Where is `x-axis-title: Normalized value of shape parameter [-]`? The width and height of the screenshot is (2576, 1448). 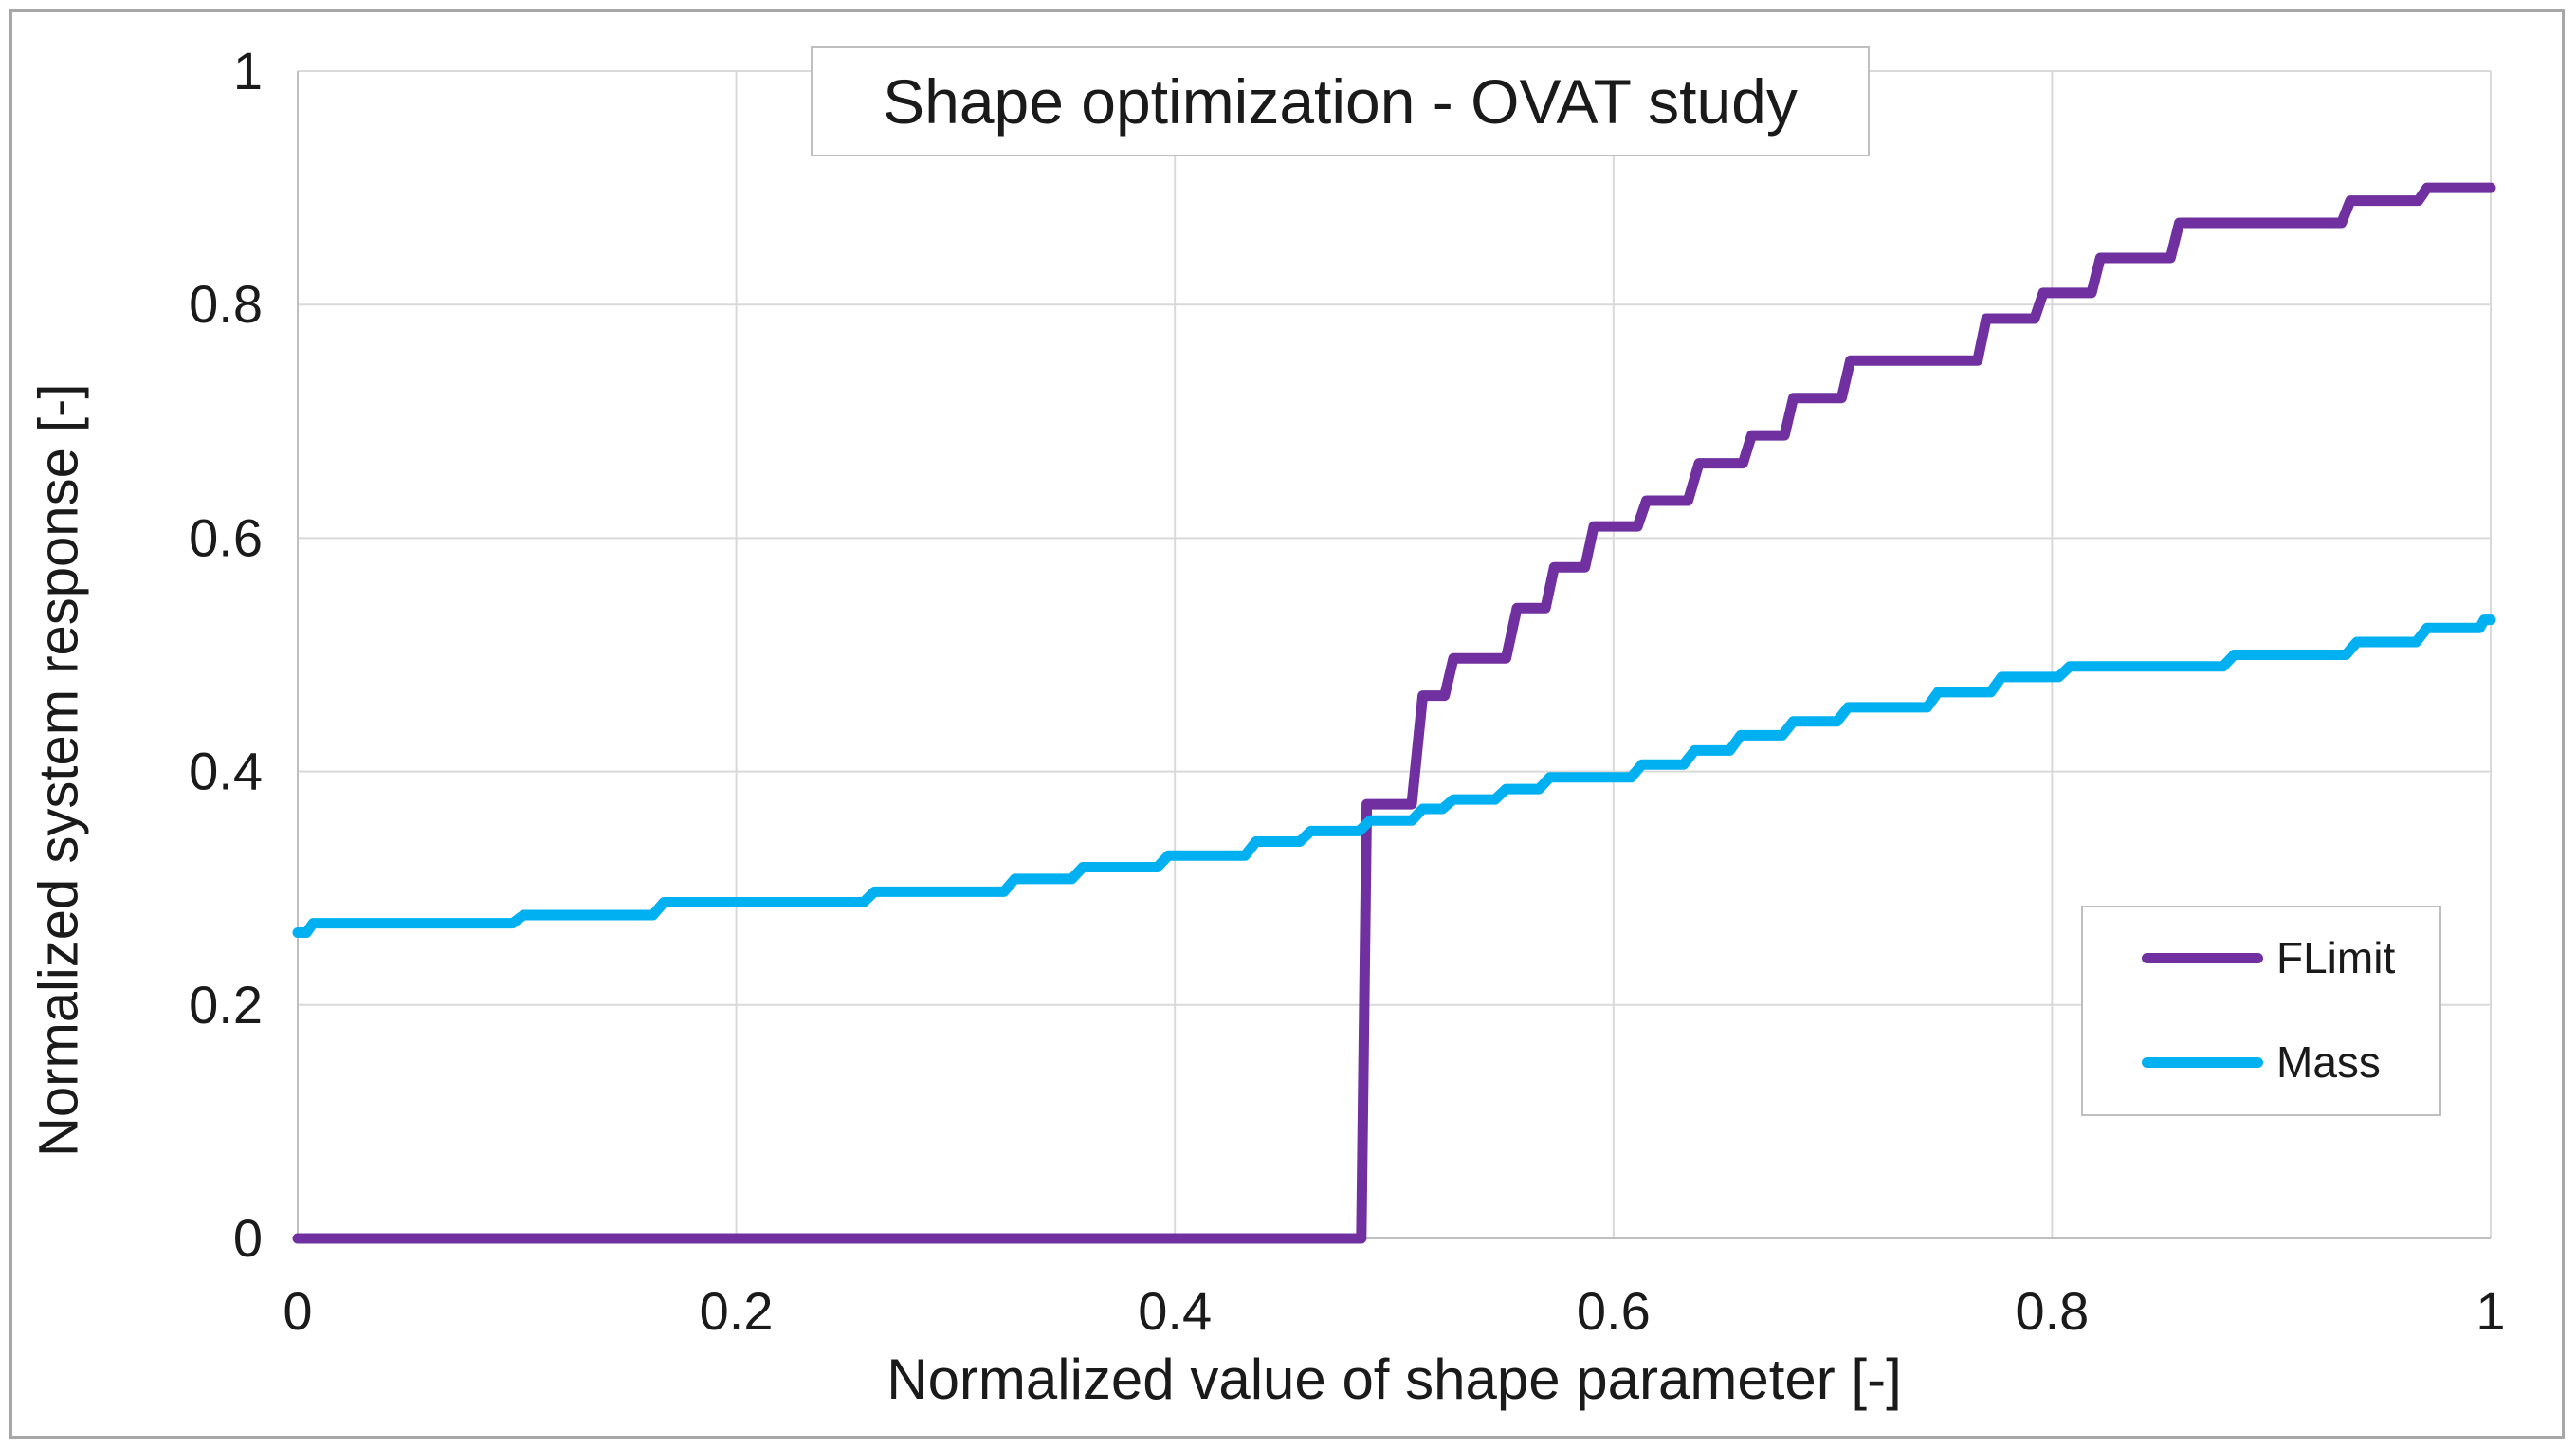 x-axis-title: Normalized value of shape parameter [-] is located at coordinates (1394, 1379).